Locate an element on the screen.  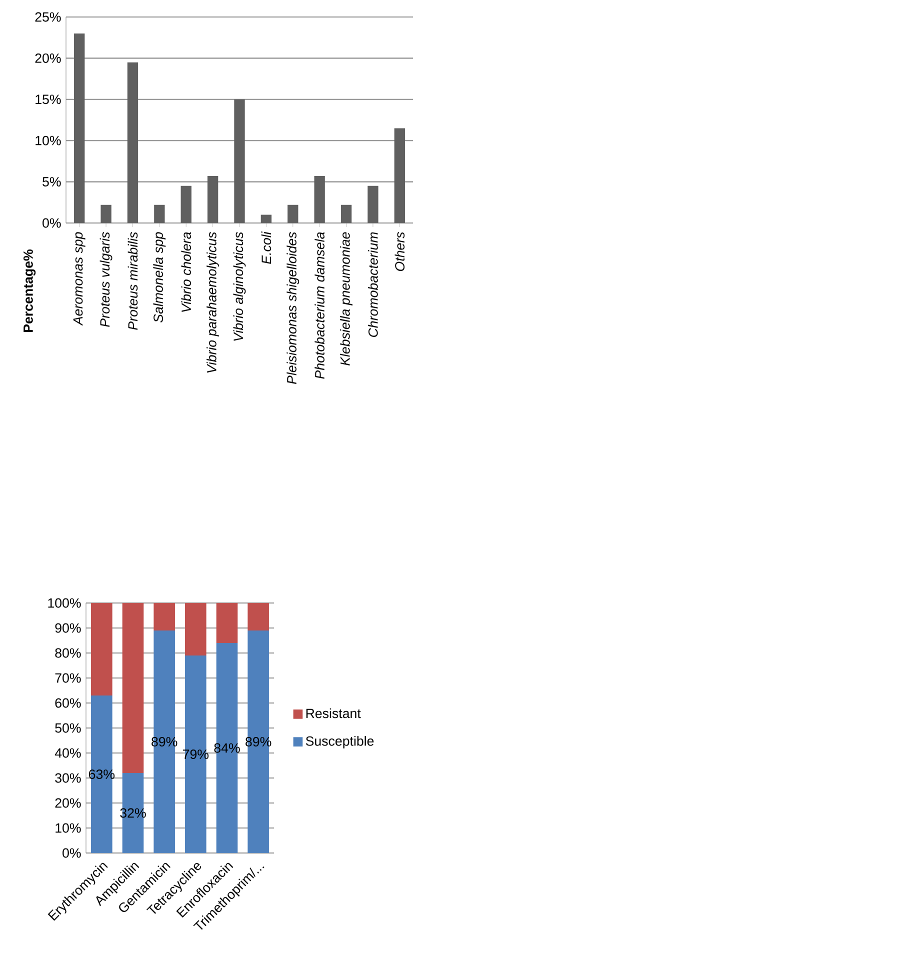
x-tick-label: Vibrio parahaemolyticus is located at coordinates (213, 302).